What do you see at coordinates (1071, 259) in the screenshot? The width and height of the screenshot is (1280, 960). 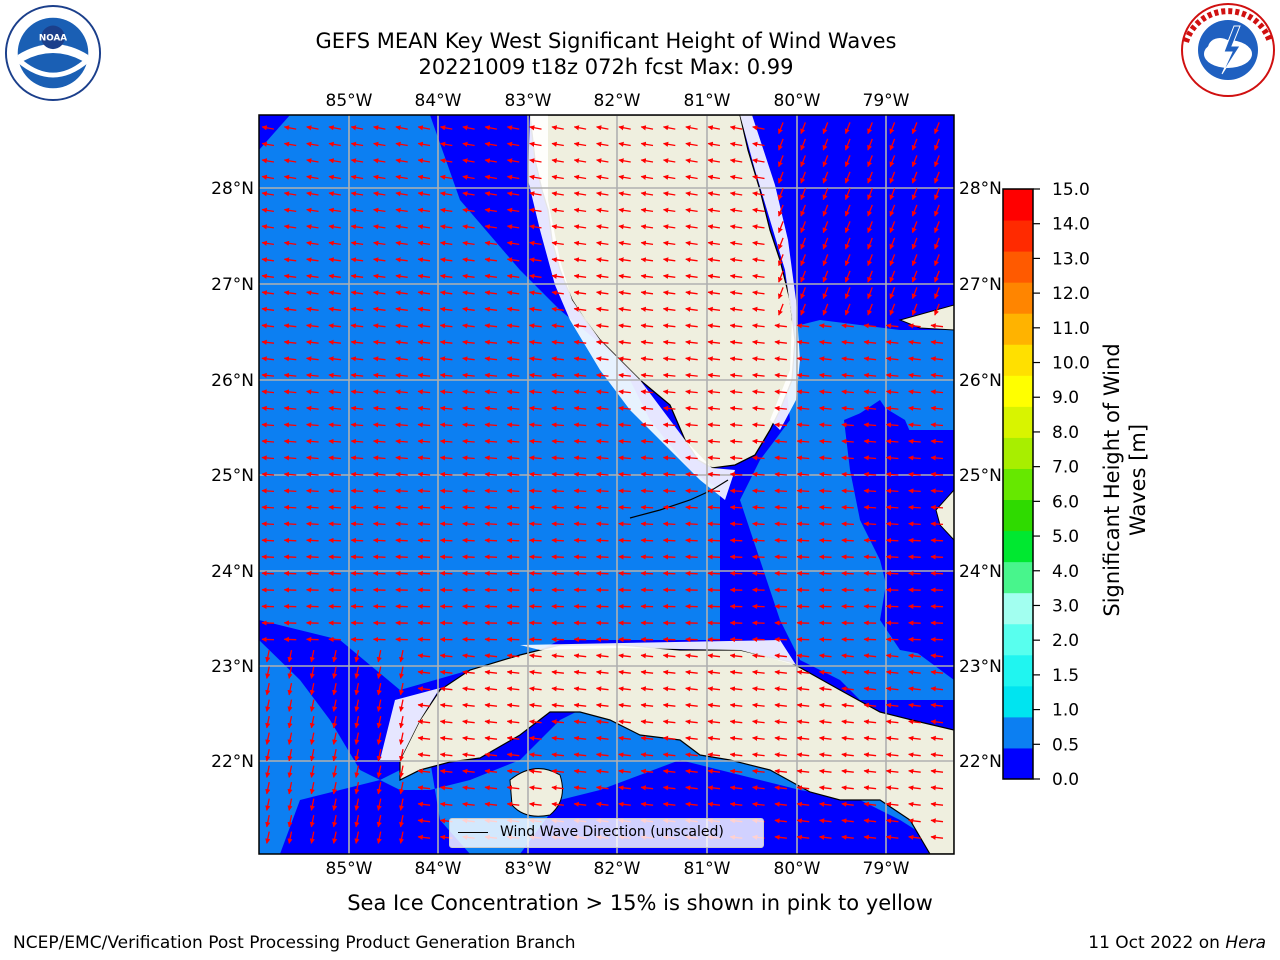 I see `colorbar-tick-label: 13.0` at bounding box center [1071, 259].